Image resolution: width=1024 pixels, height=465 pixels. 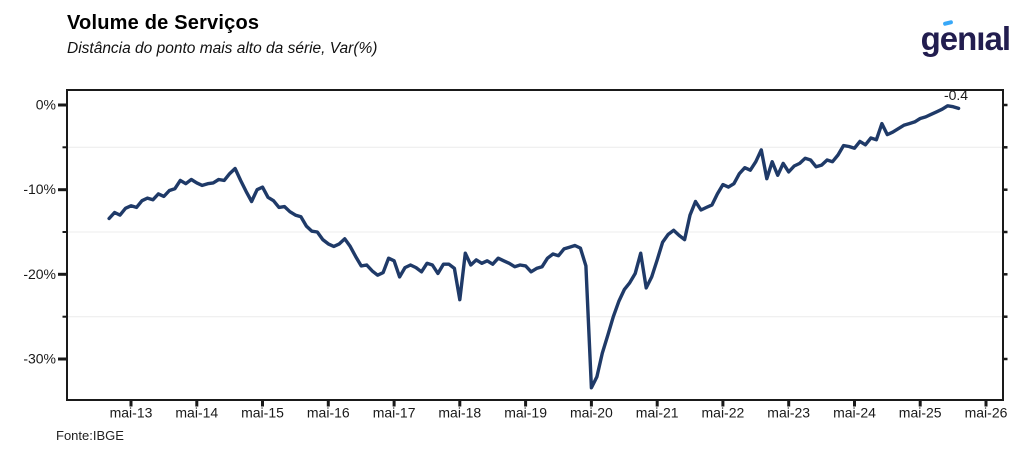 I want to click on x-axis-label: mai-14, so click(x=196, y=413).